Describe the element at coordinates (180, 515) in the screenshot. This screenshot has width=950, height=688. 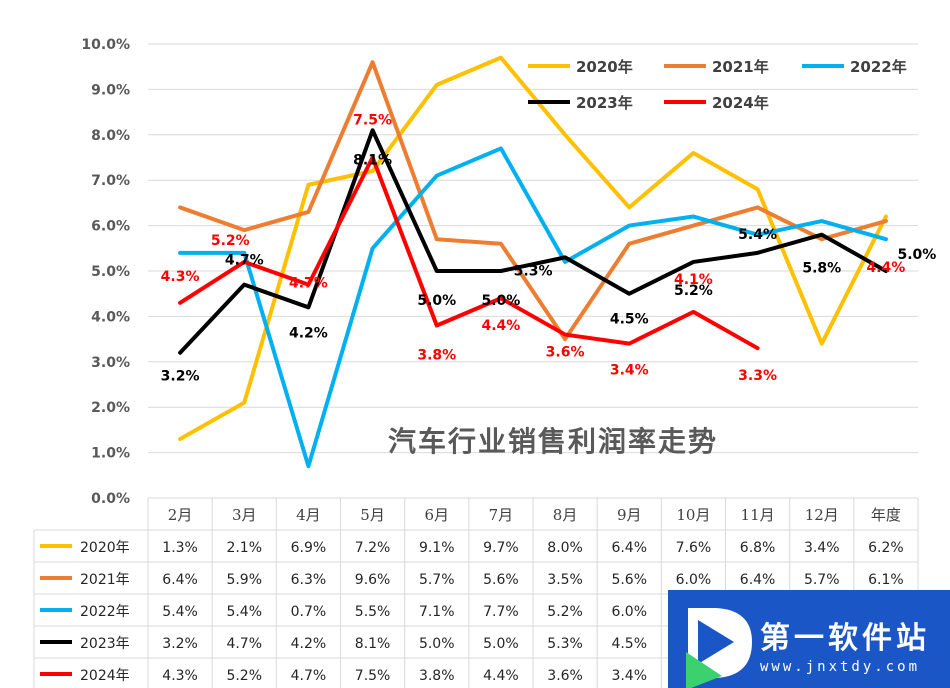
I see `x-tick-label: 2月` at that location.